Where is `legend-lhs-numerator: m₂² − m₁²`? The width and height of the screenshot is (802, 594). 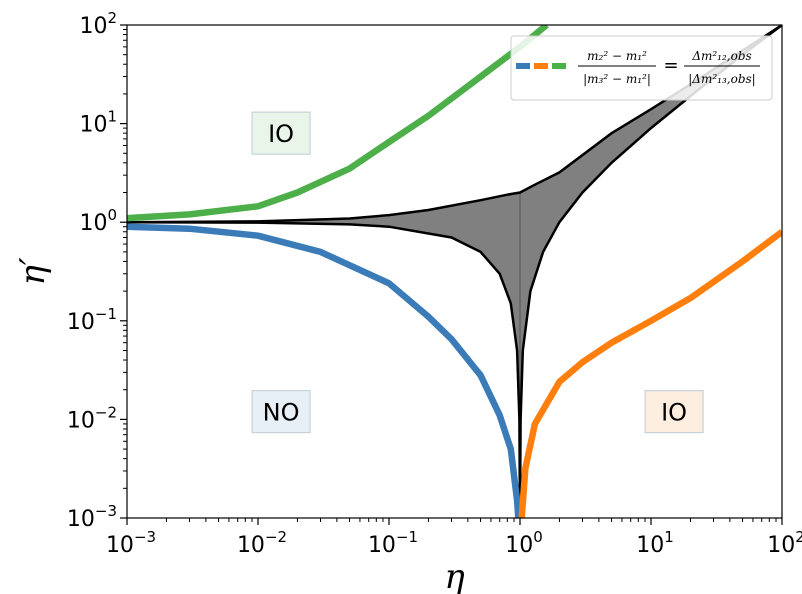
legend-lhs-numerator: m₂² − m₁² is located at coordinates (617, 56).